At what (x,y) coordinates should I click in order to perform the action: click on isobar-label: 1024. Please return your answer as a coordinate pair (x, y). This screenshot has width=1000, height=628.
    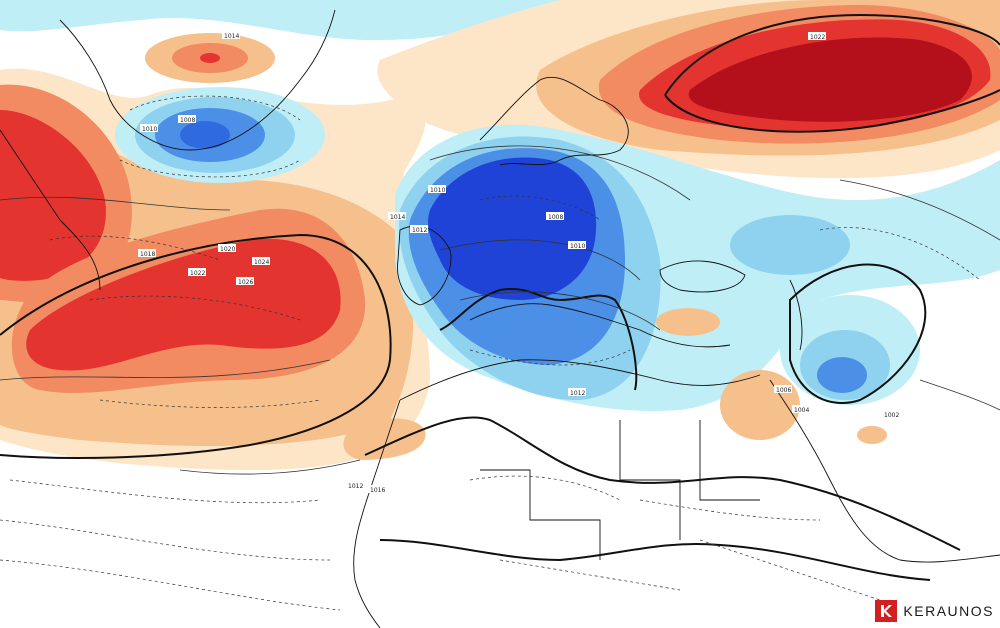
    Looking at the image, I should click on (261, 261).